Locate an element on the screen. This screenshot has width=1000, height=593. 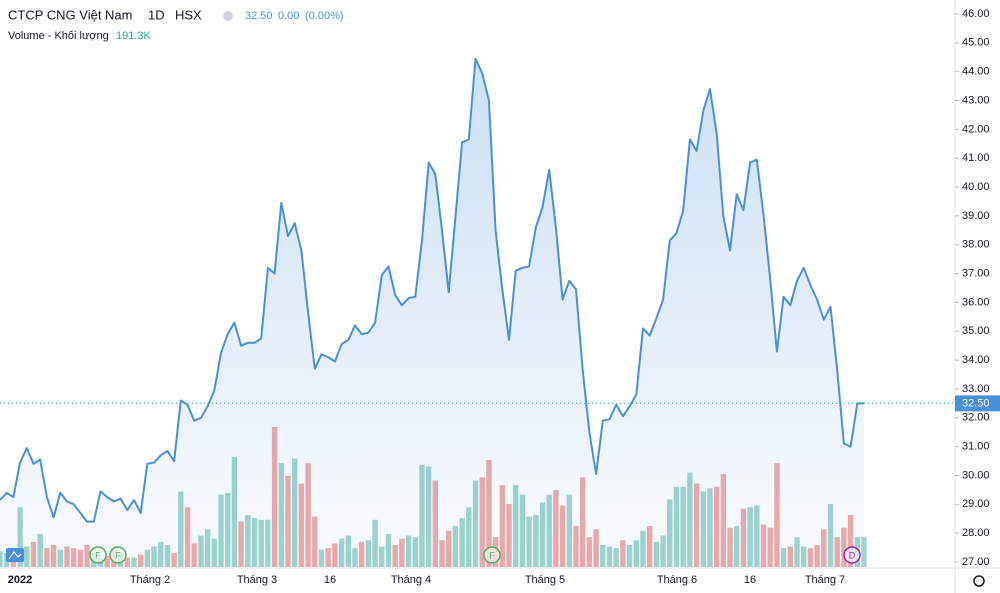
x-tick-label: Tháng 3 is located at coordinates (257, 580).